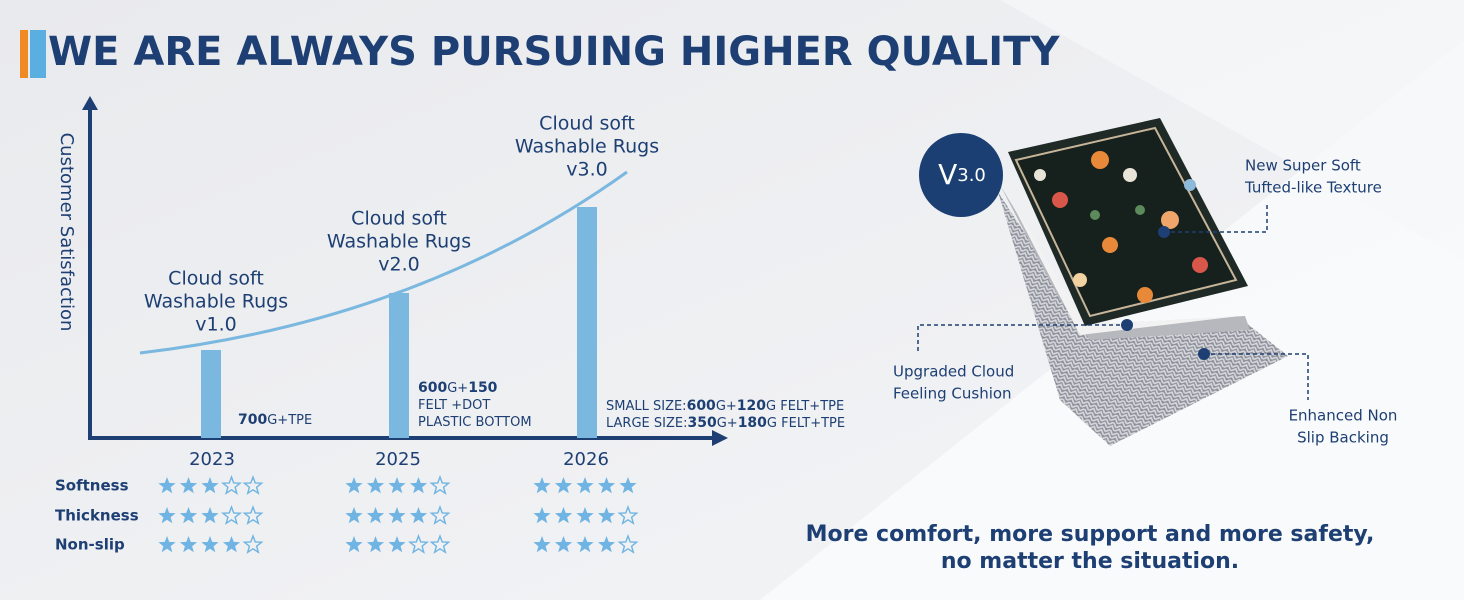  I want to click on rating-label: Softness, so click(92, 486).